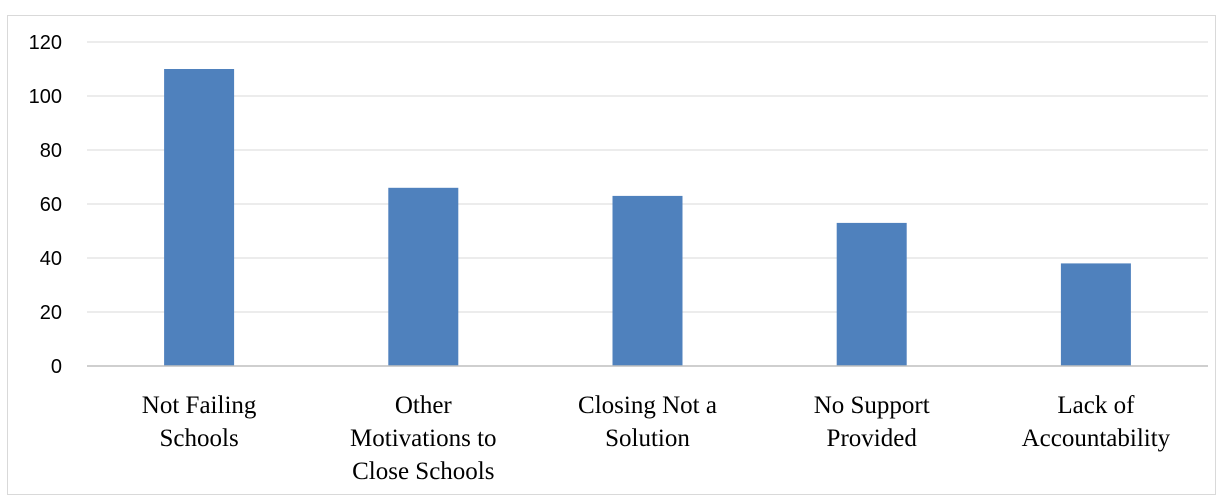 The image size is (1223, 502). Describe the element at coordinates (199, 438) in the screenshot. I see `x-category-label-line: Schools` at that location.